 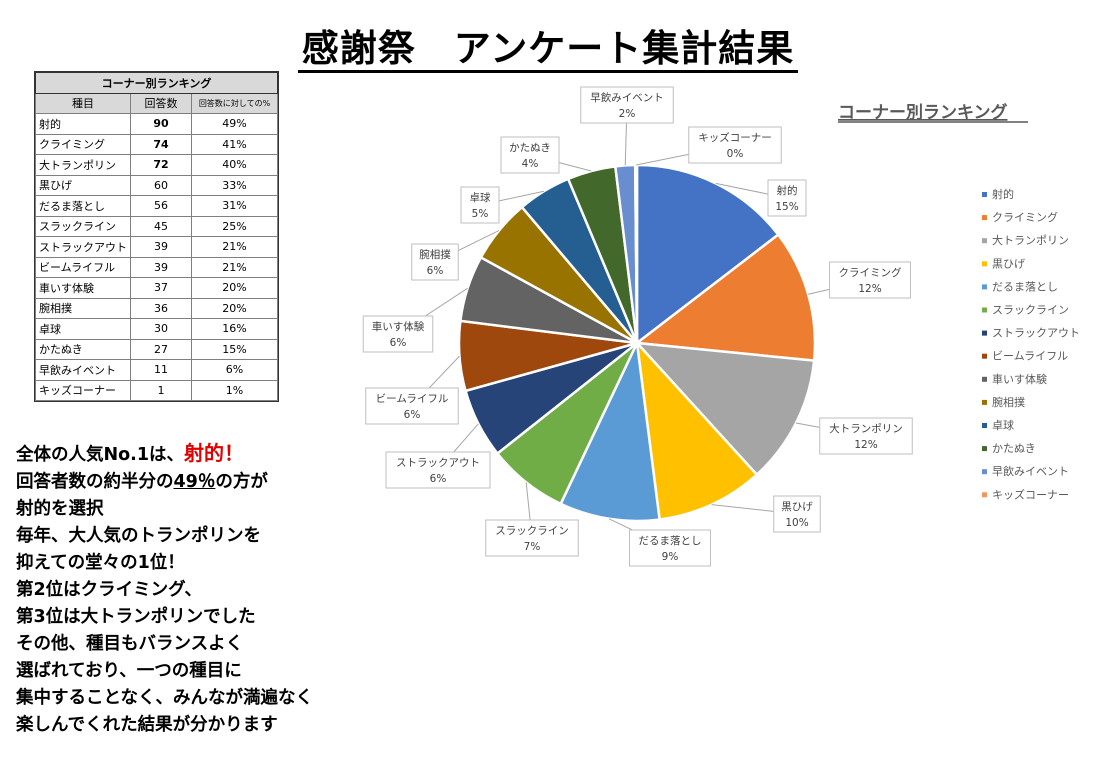 I want to click on table-header-event: 種目, so click(x=83, y=103).